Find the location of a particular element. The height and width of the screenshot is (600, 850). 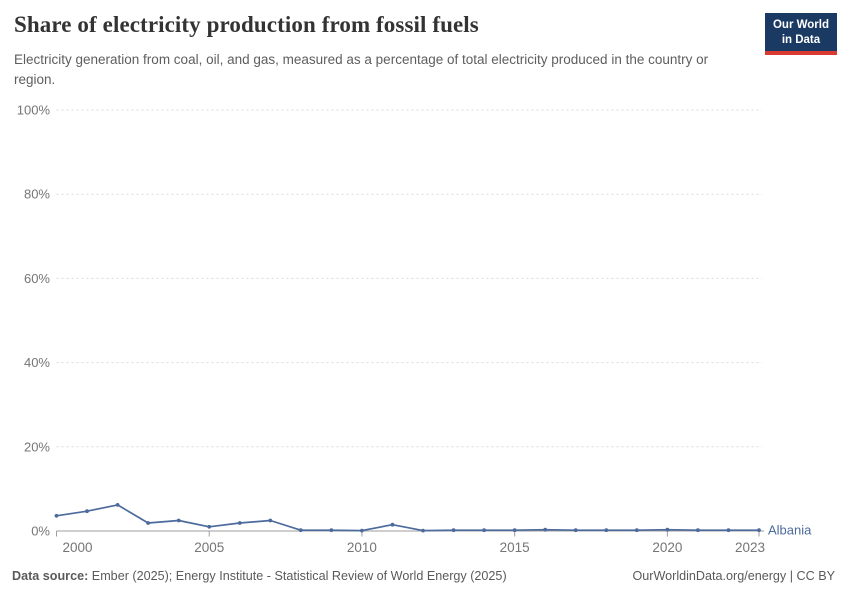

marker-2009 is located at coordinates (331, 530).